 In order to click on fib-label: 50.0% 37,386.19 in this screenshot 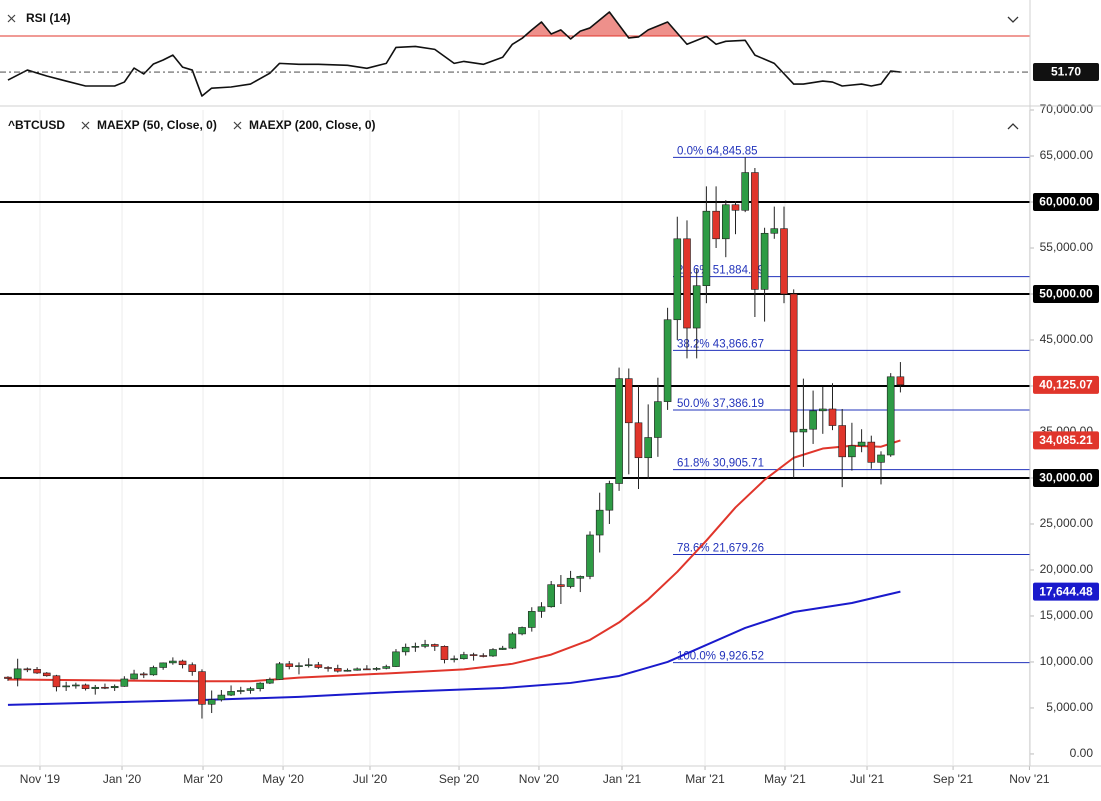, I will do `click(720, 404)`.